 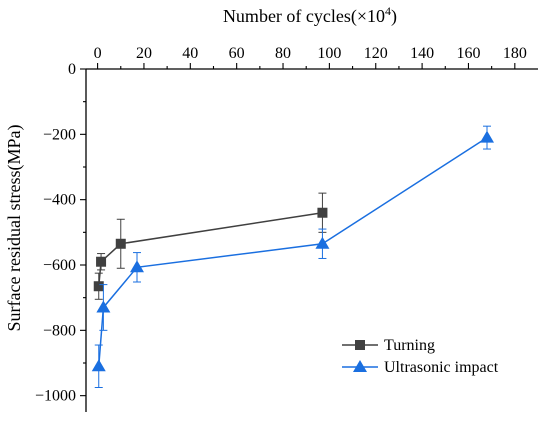 What do you see at coordinates (60, 233) in the screenshot?
I see `y-ticks: 0 −200 −400 −600 −800 −1000` at bounding box center [60, 233].